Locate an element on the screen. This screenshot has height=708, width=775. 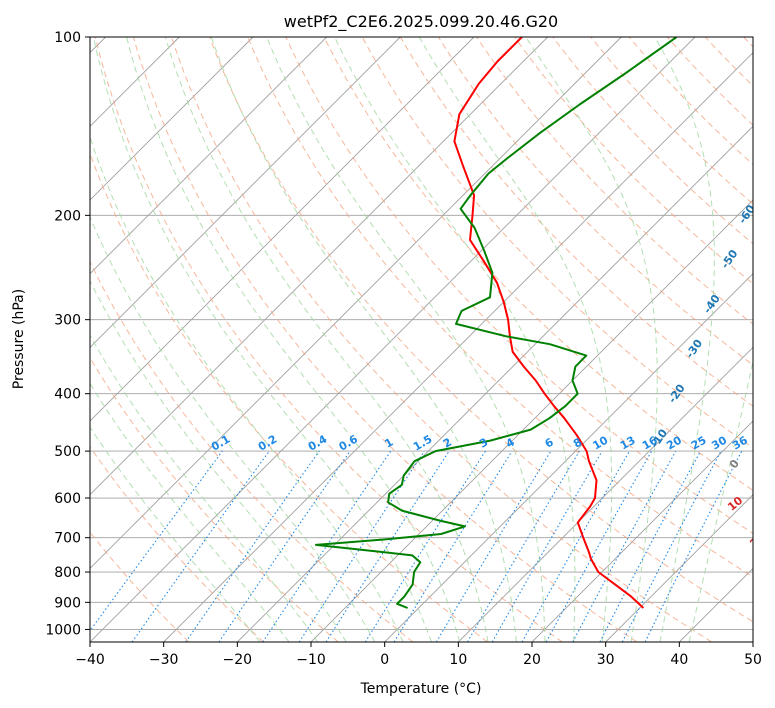
y-tick-label: 600 is located at coordinates (67, 499).